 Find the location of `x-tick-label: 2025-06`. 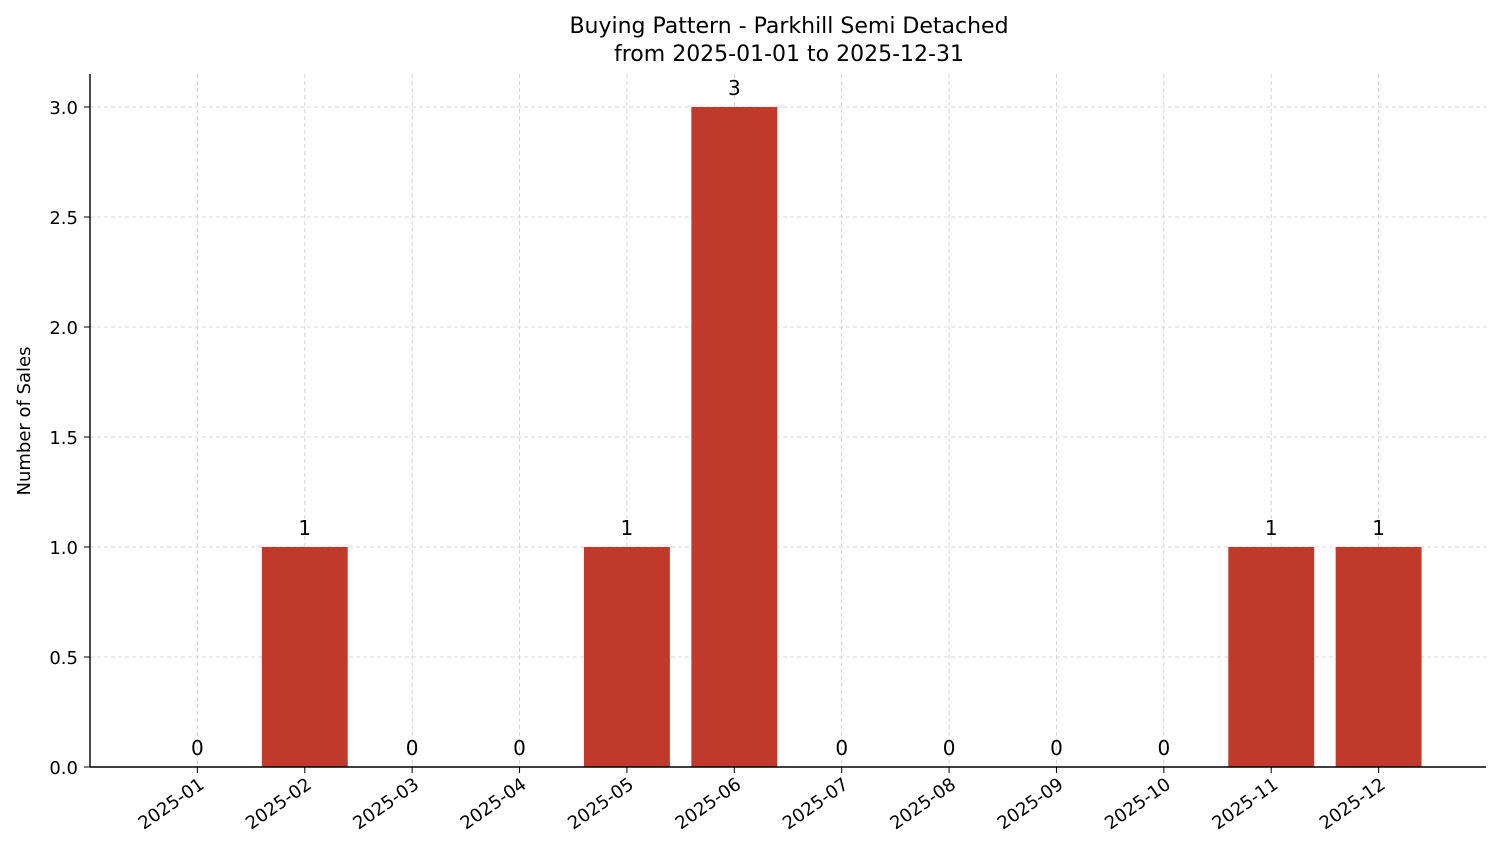

x-tick-label: 2025-06 is located at coordinates (709, 804).